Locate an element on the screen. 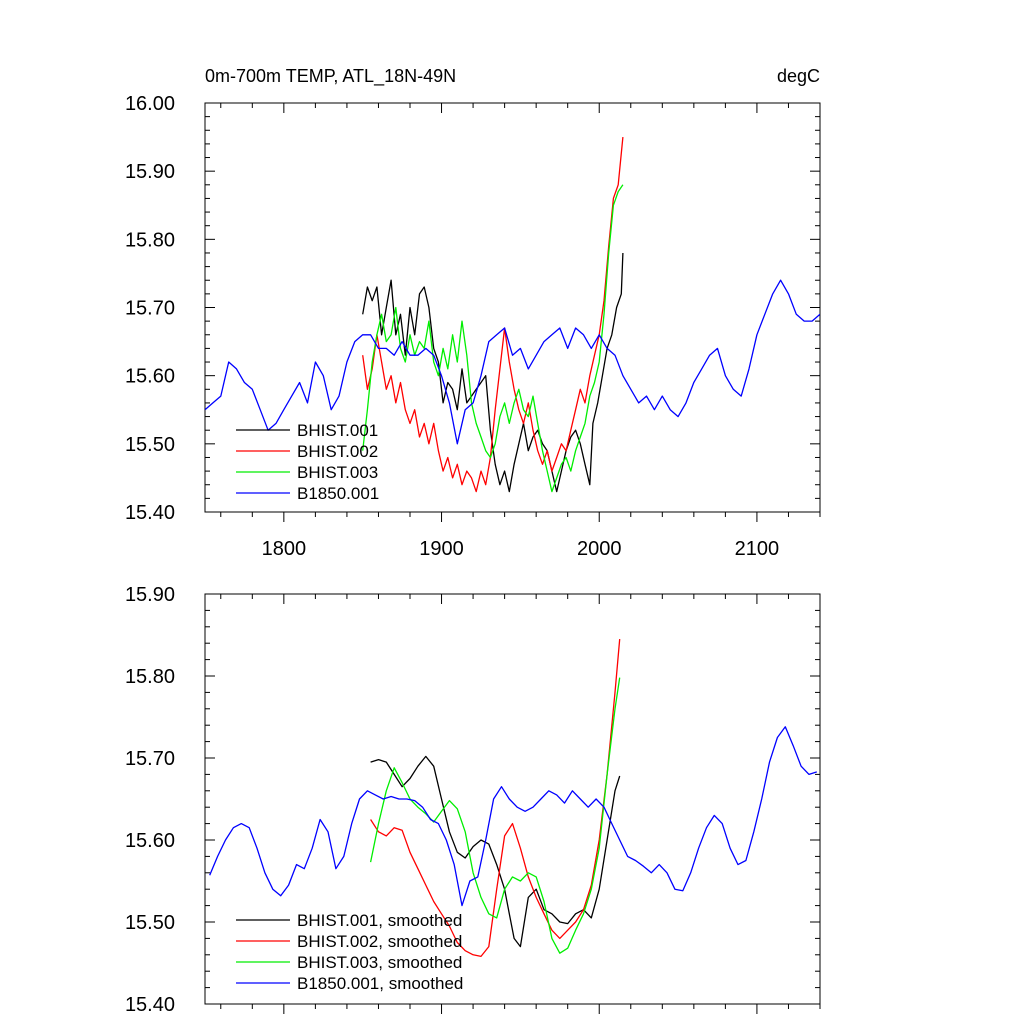 This screenshot has width=1024, height=1029. series-line-b1850-001-smoothed is located at coordinates (513, 816).